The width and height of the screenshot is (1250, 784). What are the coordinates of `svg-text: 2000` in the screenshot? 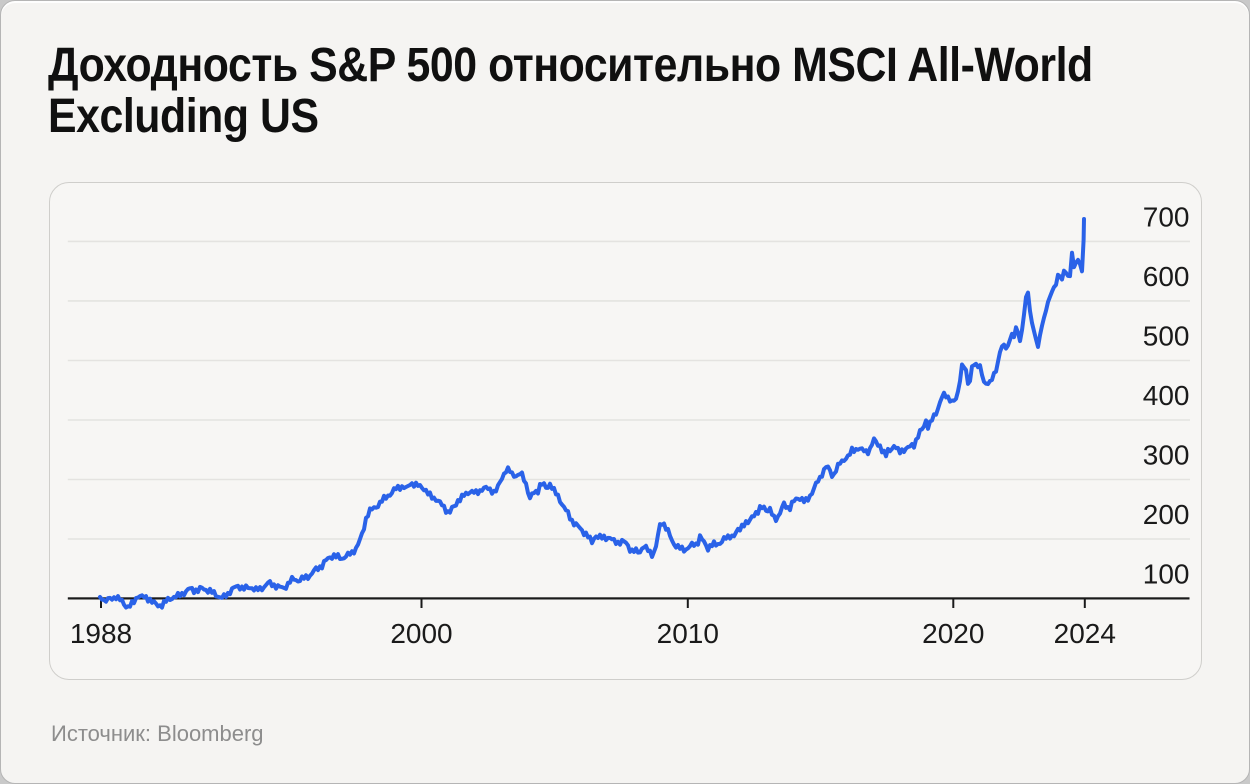 It's located at (421, 633).